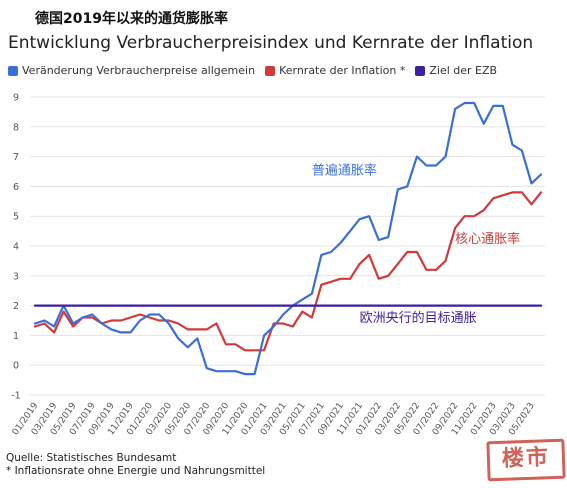  Describe the element at coordinates (16, 276) in the screenshot. I see `y-tick-label: 3` at that location.